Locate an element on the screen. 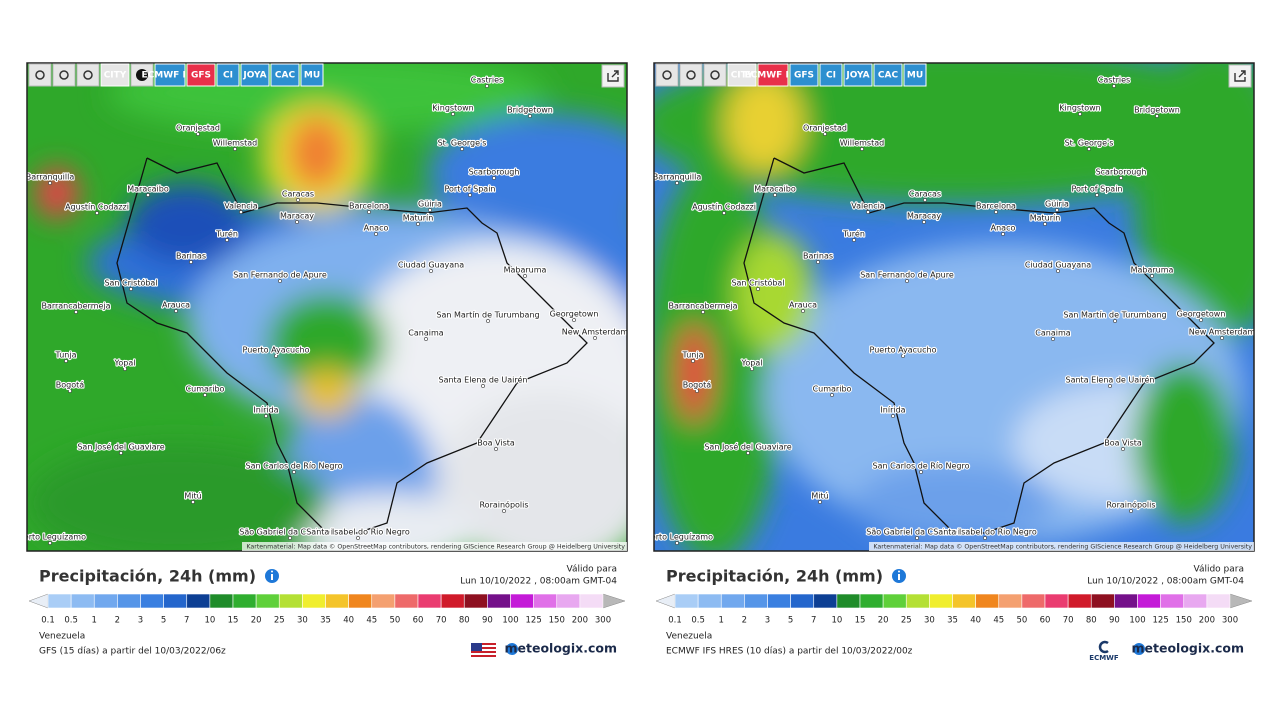 Image resolution: width=1280 pixels, height=720 pixels. place-label: Barcelona is located at coordinates (996, 206).